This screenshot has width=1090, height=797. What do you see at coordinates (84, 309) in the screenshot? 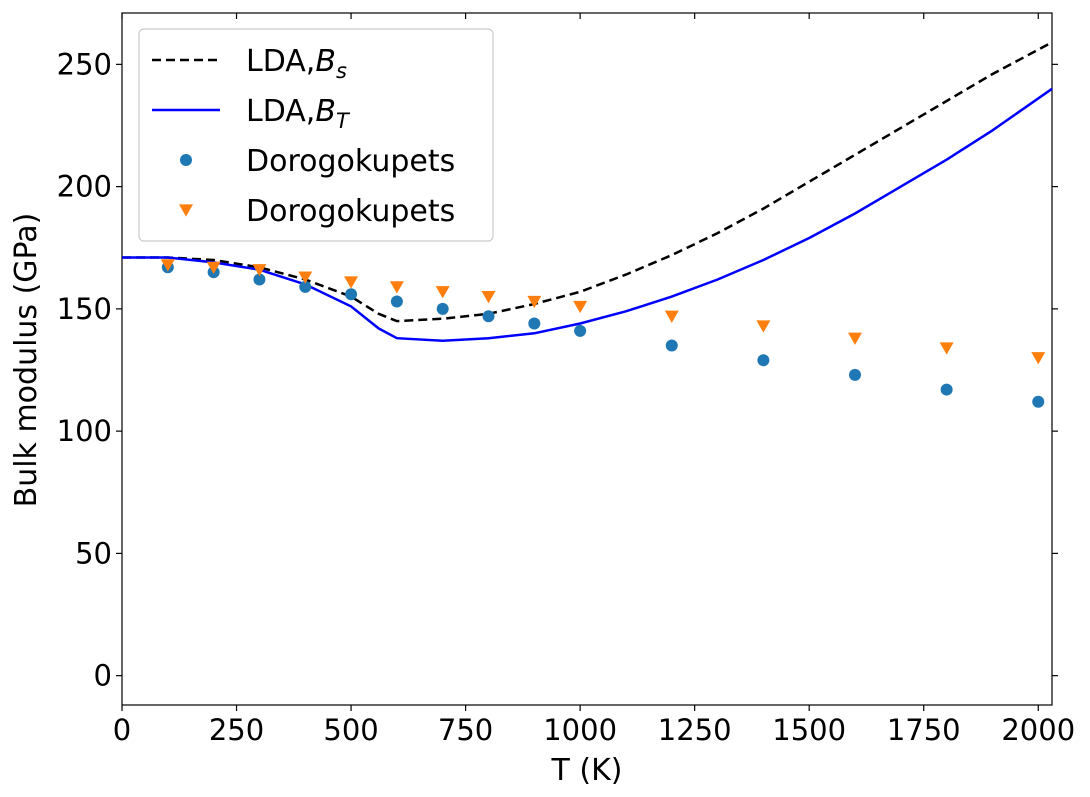
I see `y-tick-label: 150` at bounding box center [84, 309].